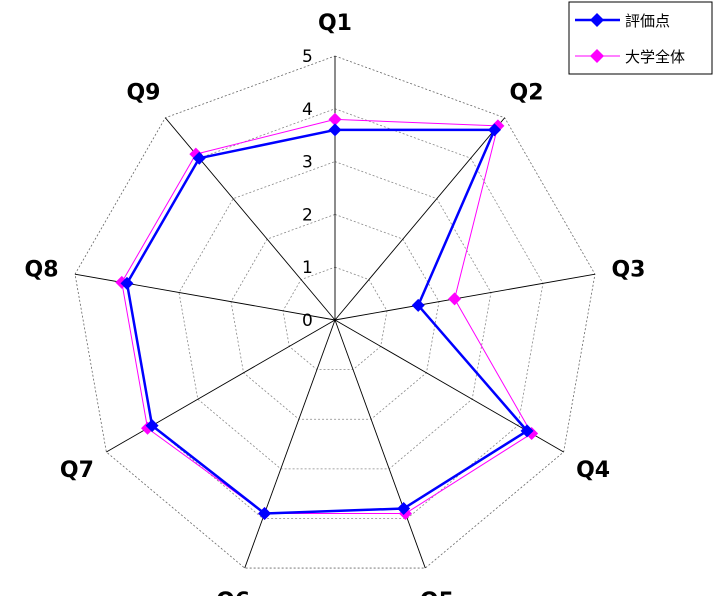 The image size is (714, 596). I want to click on data-point-series-2-q3, so click(455, 299).